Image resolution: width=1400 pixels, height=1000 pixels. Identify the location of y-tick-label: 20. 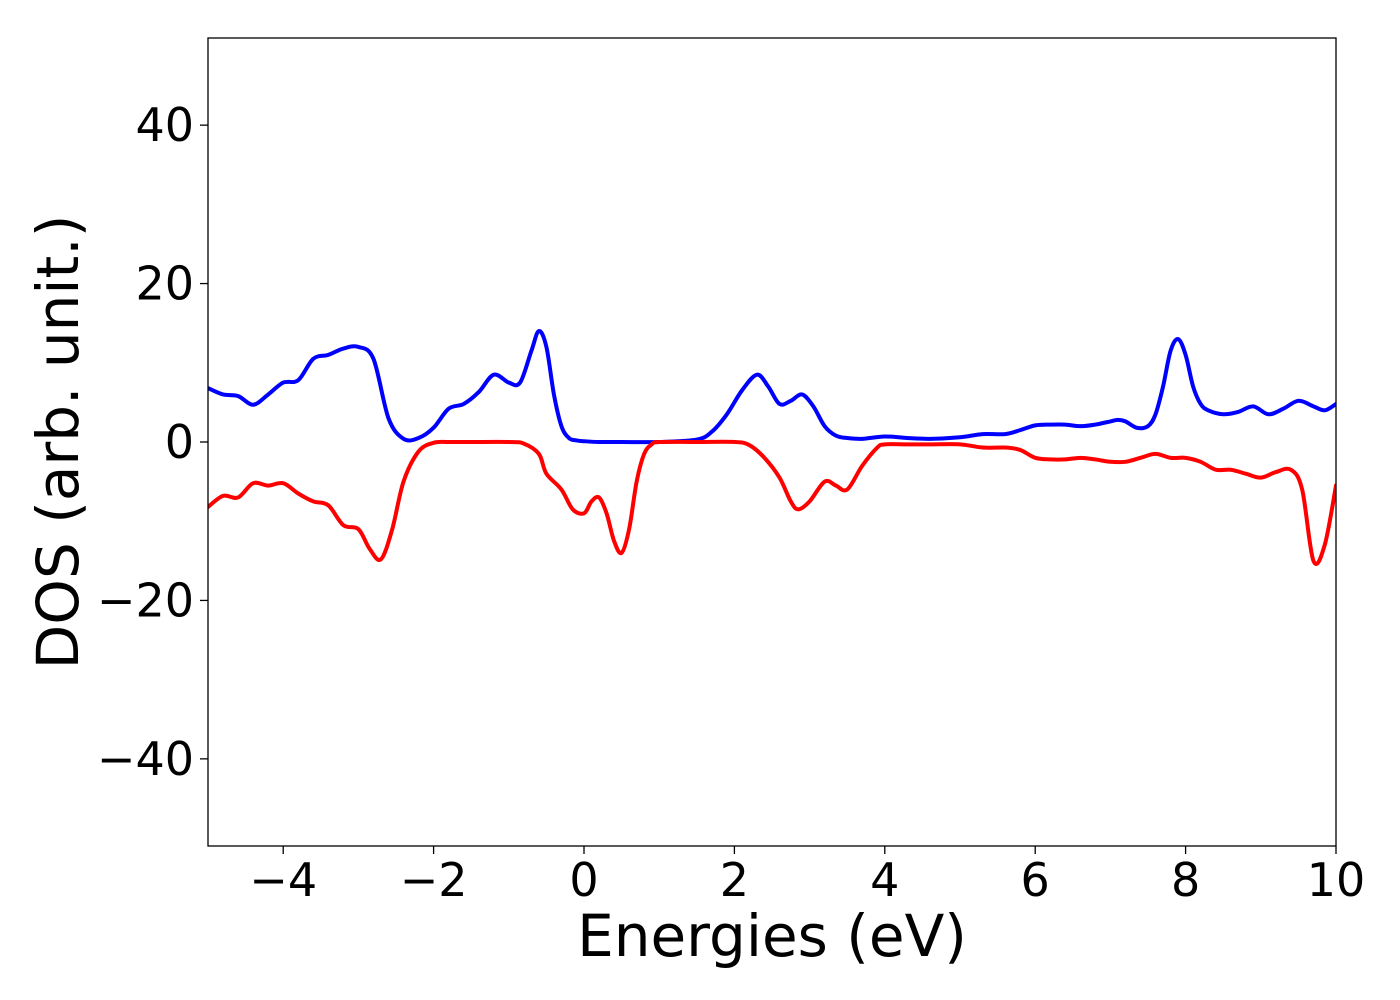
(164, 284).